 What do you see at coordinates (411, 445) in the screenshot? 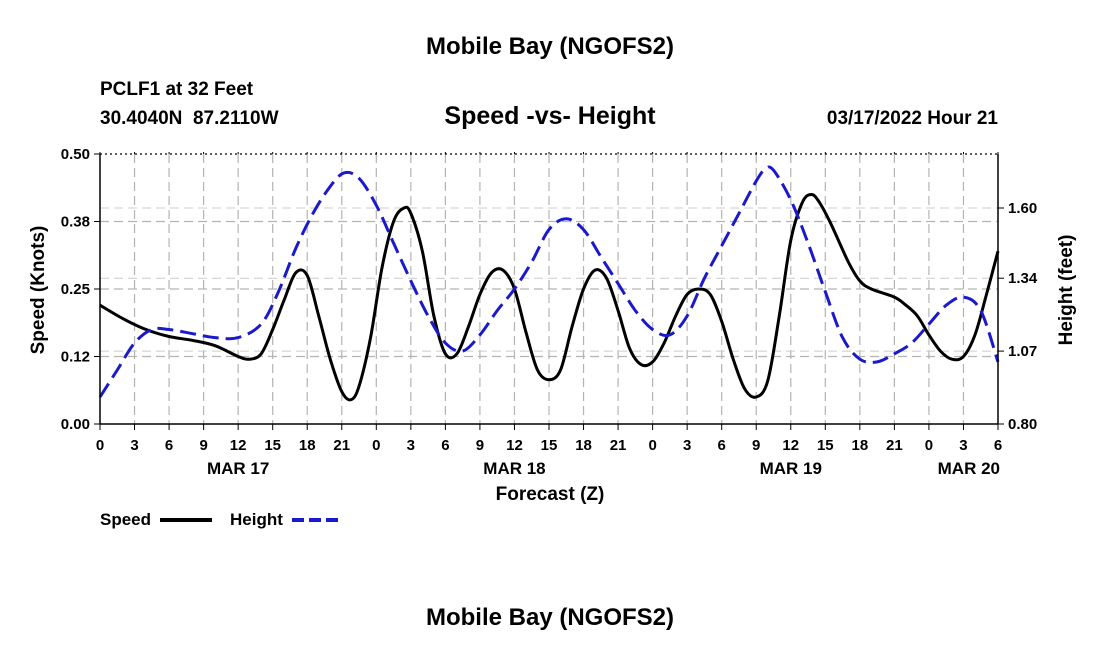
I see `x-tick-label-9: 3` at bounding box center [411, 445].